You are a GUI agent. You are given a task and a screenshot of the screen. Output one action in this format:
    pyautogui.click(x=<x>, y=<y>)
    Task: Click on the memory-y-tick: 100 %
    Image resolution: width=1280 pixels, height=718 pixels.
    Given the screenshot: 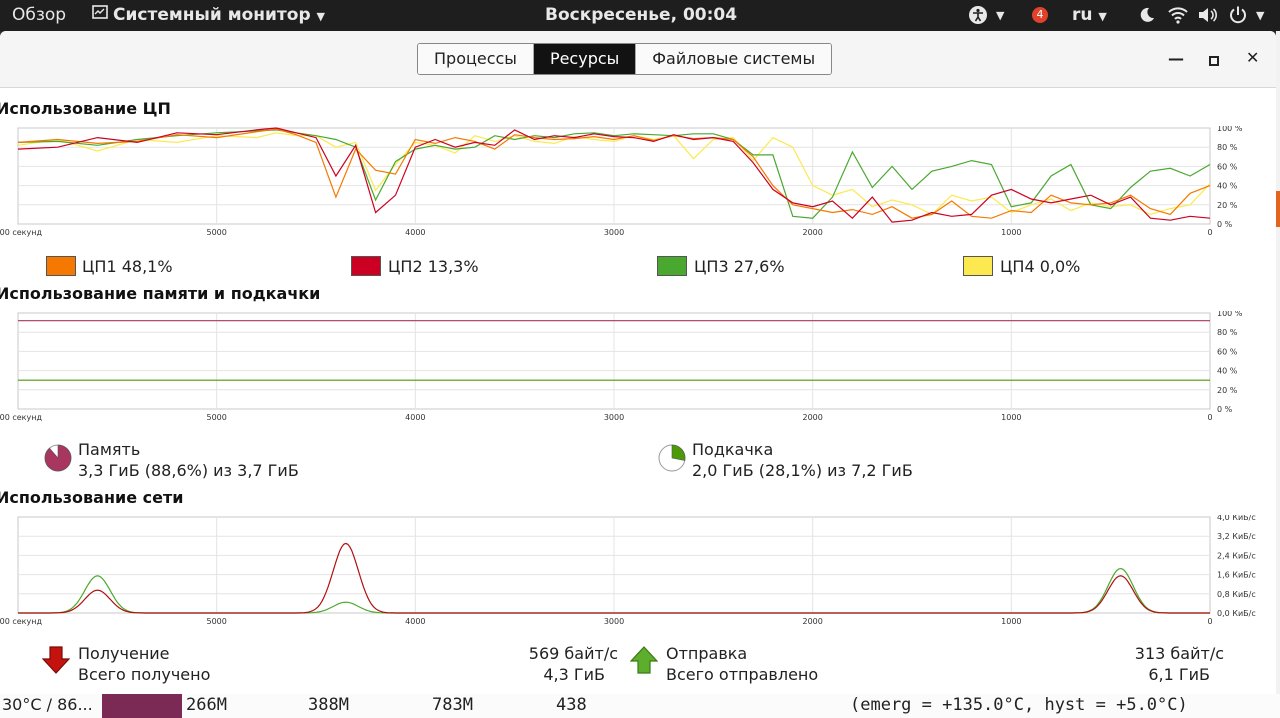 What is the action you would take?
    pyautogui.click(x=1230, y=314)
    